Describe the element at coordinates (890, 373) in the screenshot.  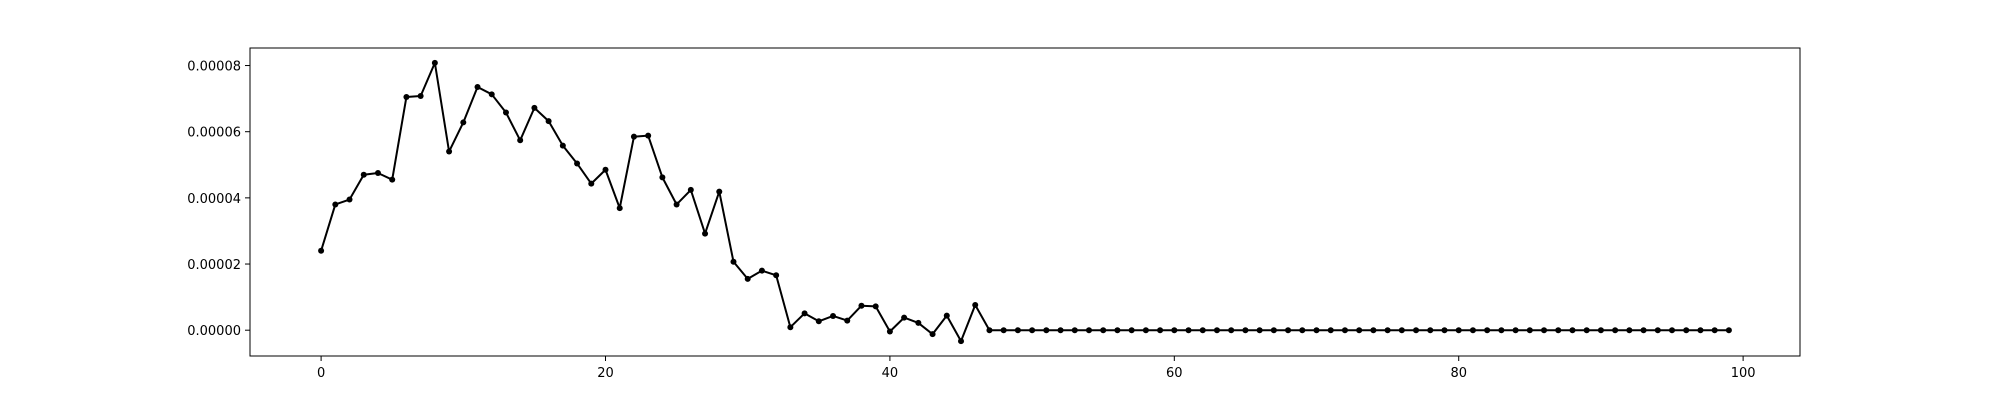
I see `x-tick-label: 40` at that location.